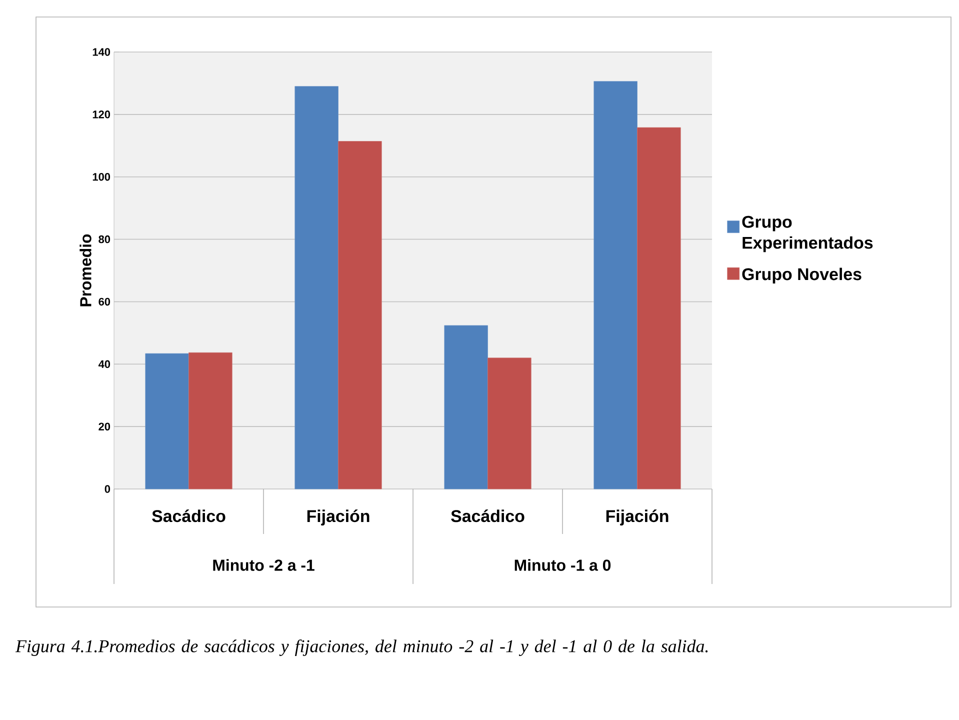 This screenshot has height=720, width=959. I want to click on y-tick-label: 60, so click(104, 302).